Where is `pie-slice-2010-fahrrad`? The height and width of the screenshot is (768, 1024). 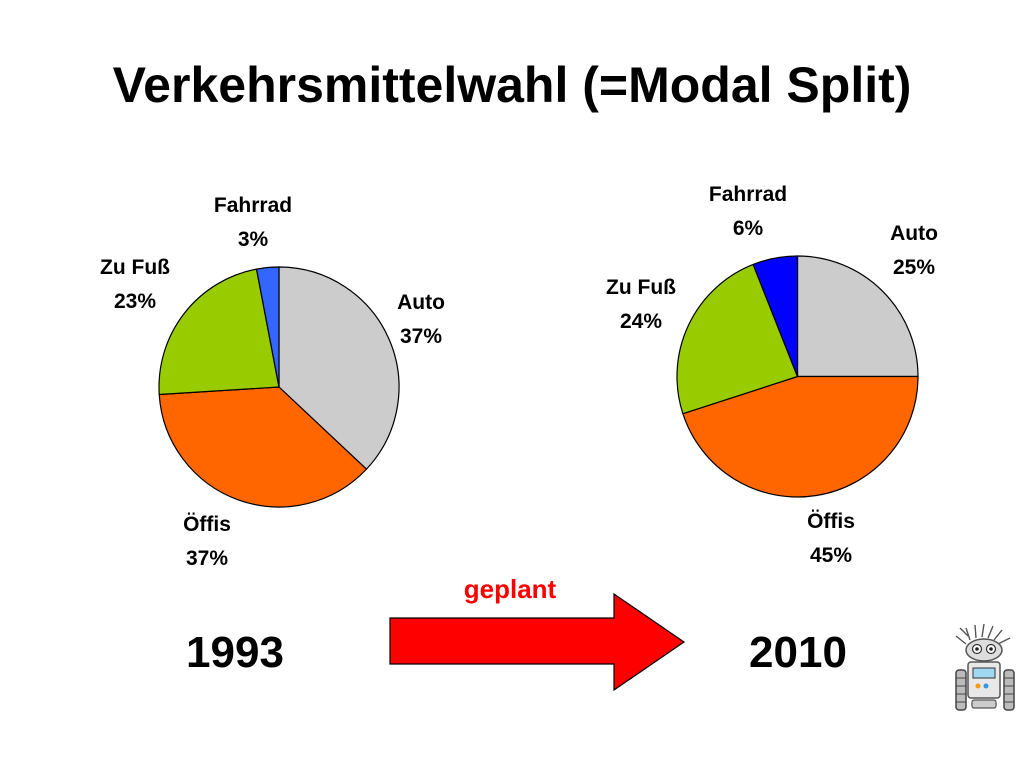 pie-slice-2010-fahrrad is located at coordinates (775, 316).